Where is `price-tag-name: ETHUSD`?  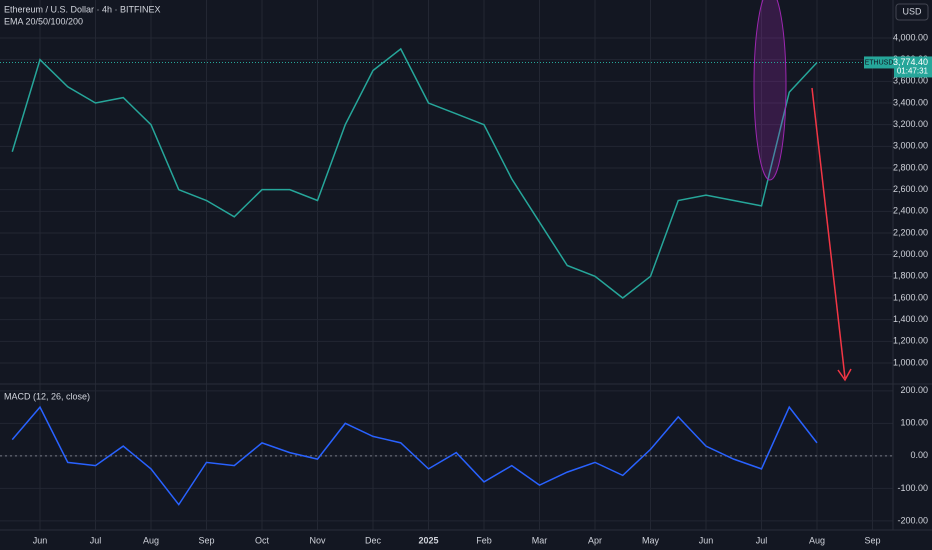 price-tag-name: ETHUSD is located at coordinates (879, 62).